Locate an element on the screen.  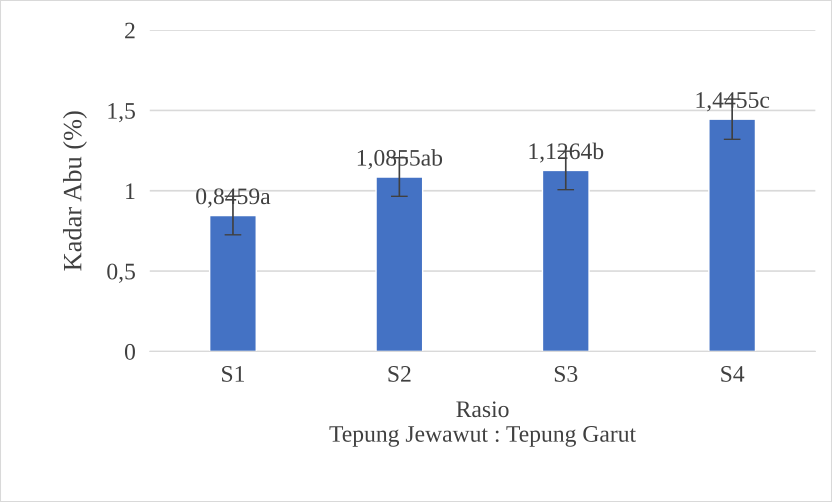
data-label: 1,0855ab is located at coordinates (400, 159).